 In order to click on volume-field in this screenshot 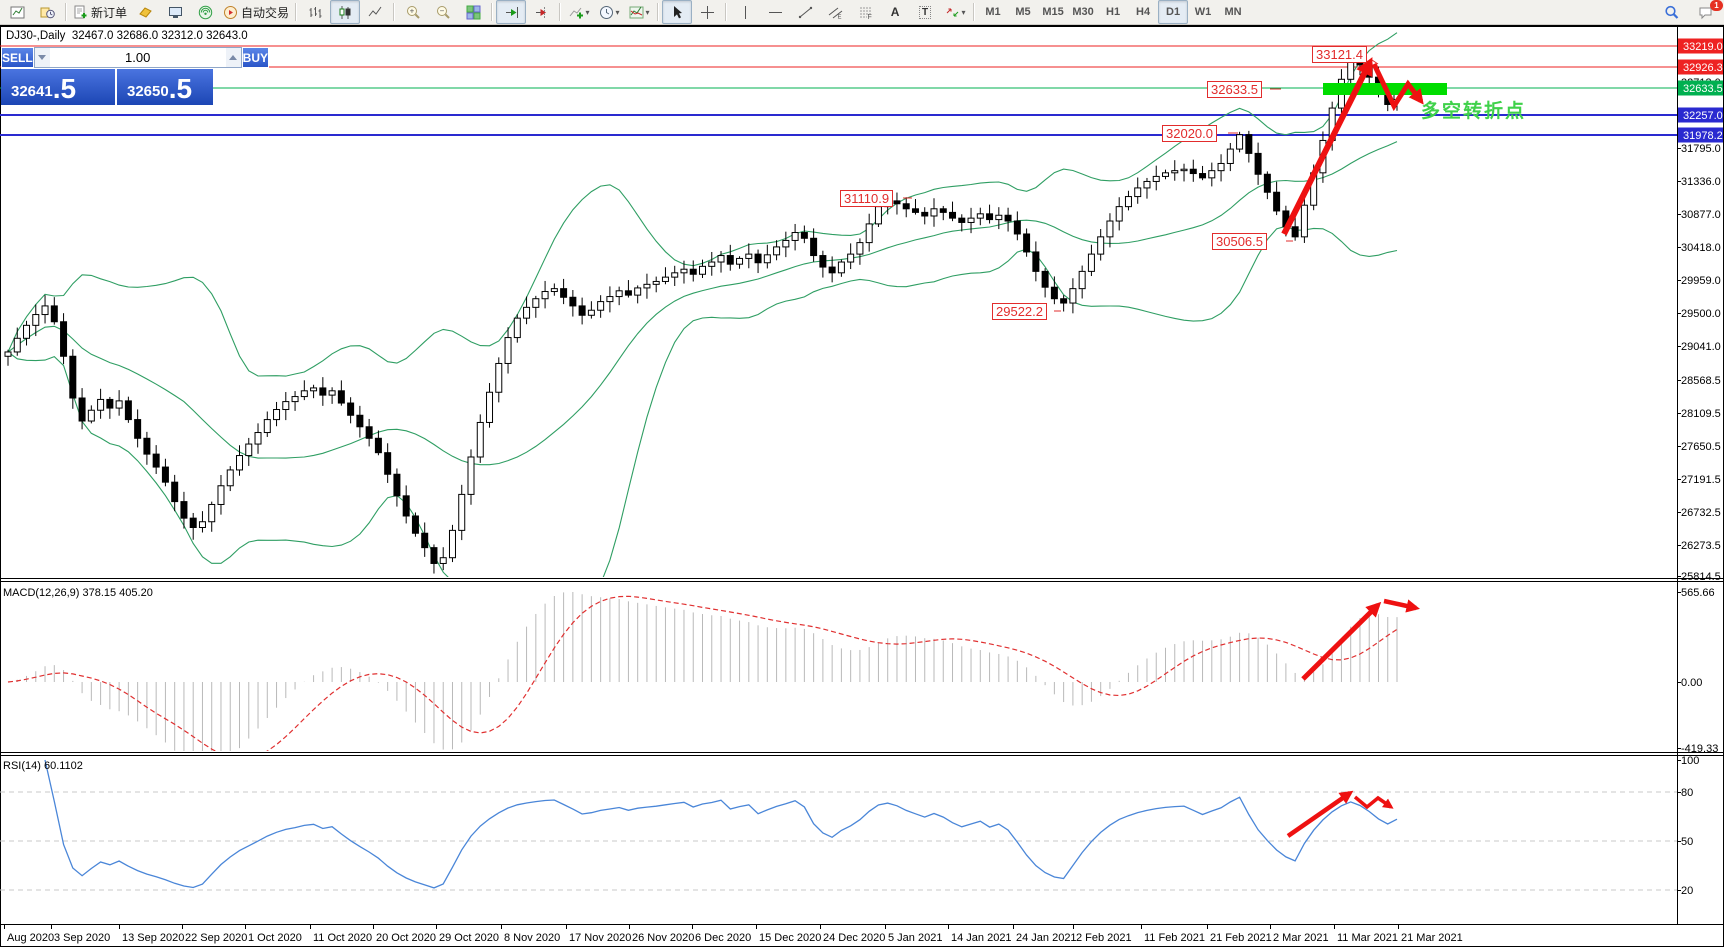, I will do `click(137, 57)`.